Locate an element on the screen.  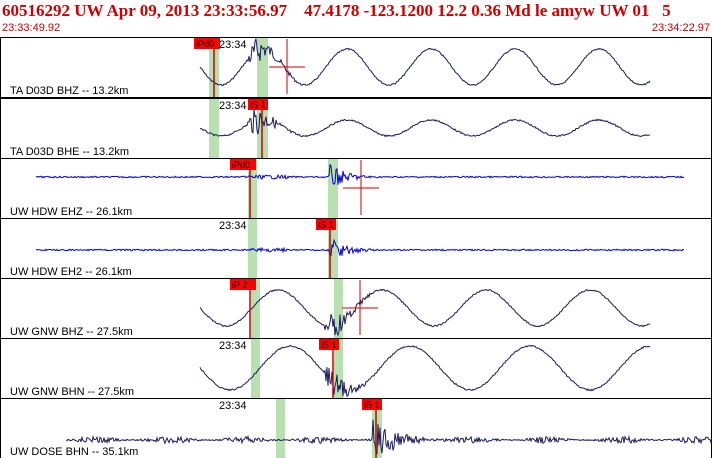
channel-label: UW HDW EHZ -- 26.1km is located at coordinates (71, 212).